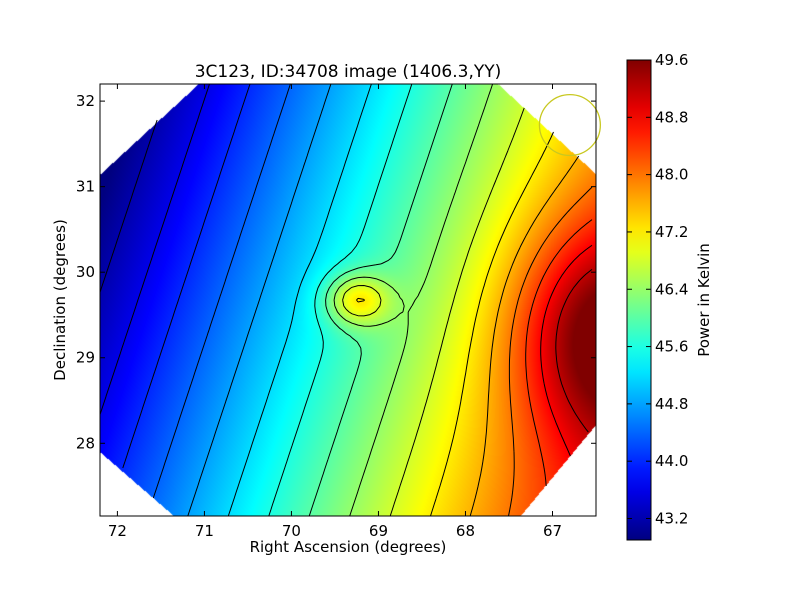  I want to click on y-tick-label: 30, so click(85, 272).